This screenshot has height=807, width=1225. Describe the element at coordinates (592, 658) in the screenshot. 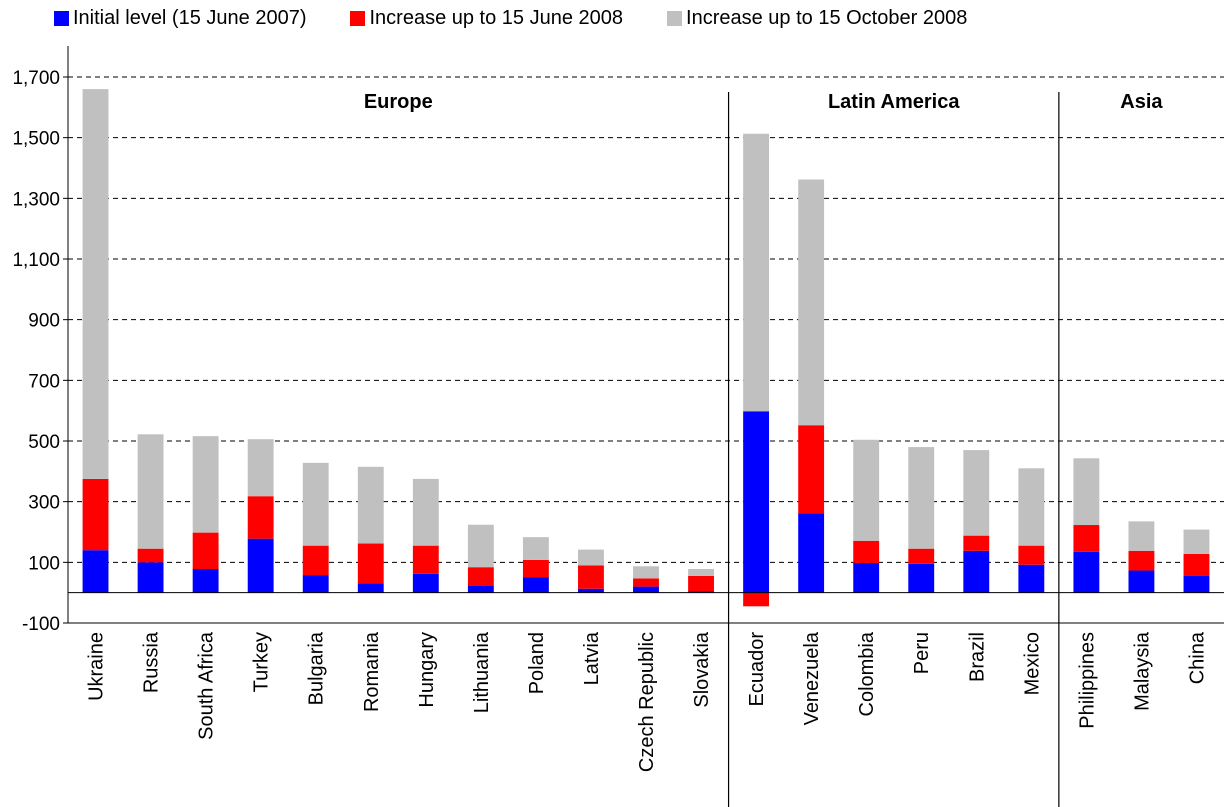

I see `x-tick-label: Latvia` at that location.